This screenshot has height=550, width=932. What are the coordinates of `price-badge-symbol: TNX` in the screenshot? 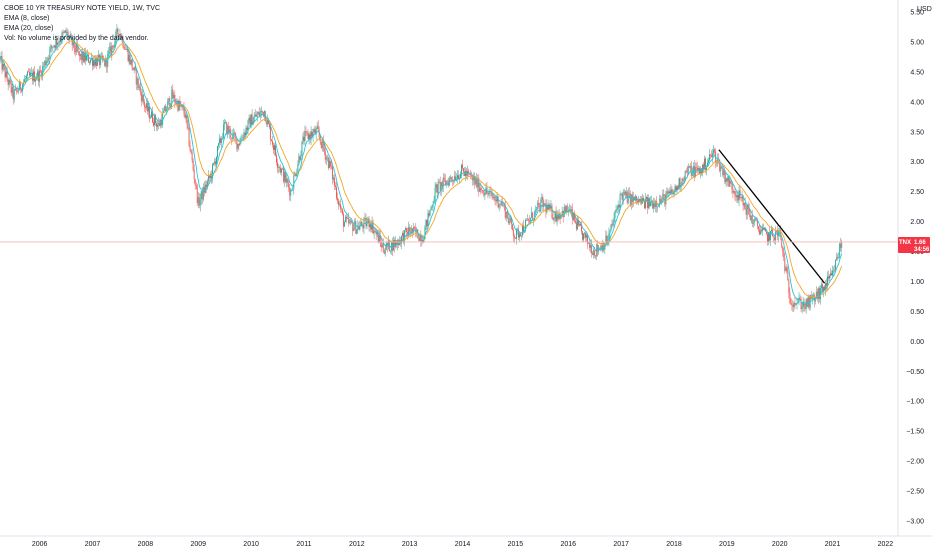 It's located at (905, 243).